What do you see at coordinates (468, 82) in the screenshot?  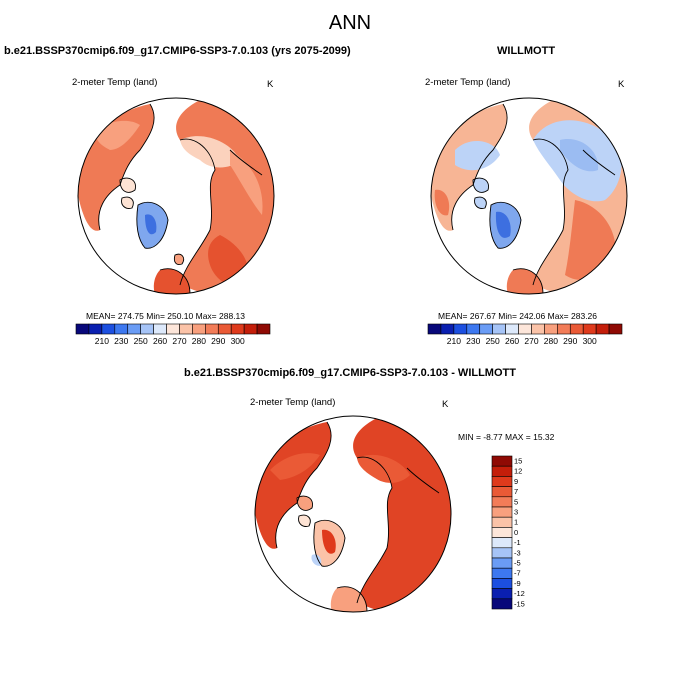 I see `panel-2-variable: 2-meter Temp (land)` at bounding box center [468, 82].